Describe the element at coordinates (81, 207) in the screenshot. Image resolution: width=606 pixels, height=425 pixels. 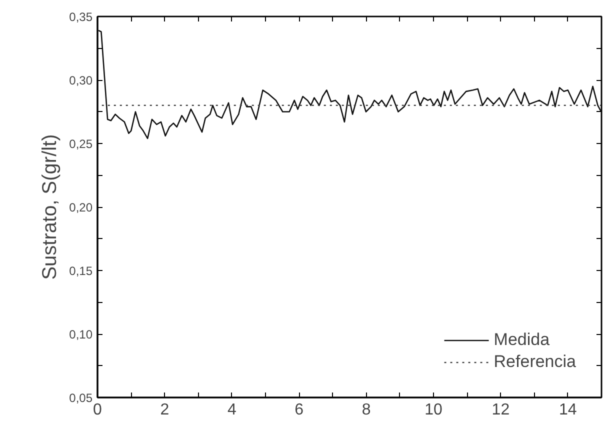
I see `y-tick-label: 0,20` at that location.